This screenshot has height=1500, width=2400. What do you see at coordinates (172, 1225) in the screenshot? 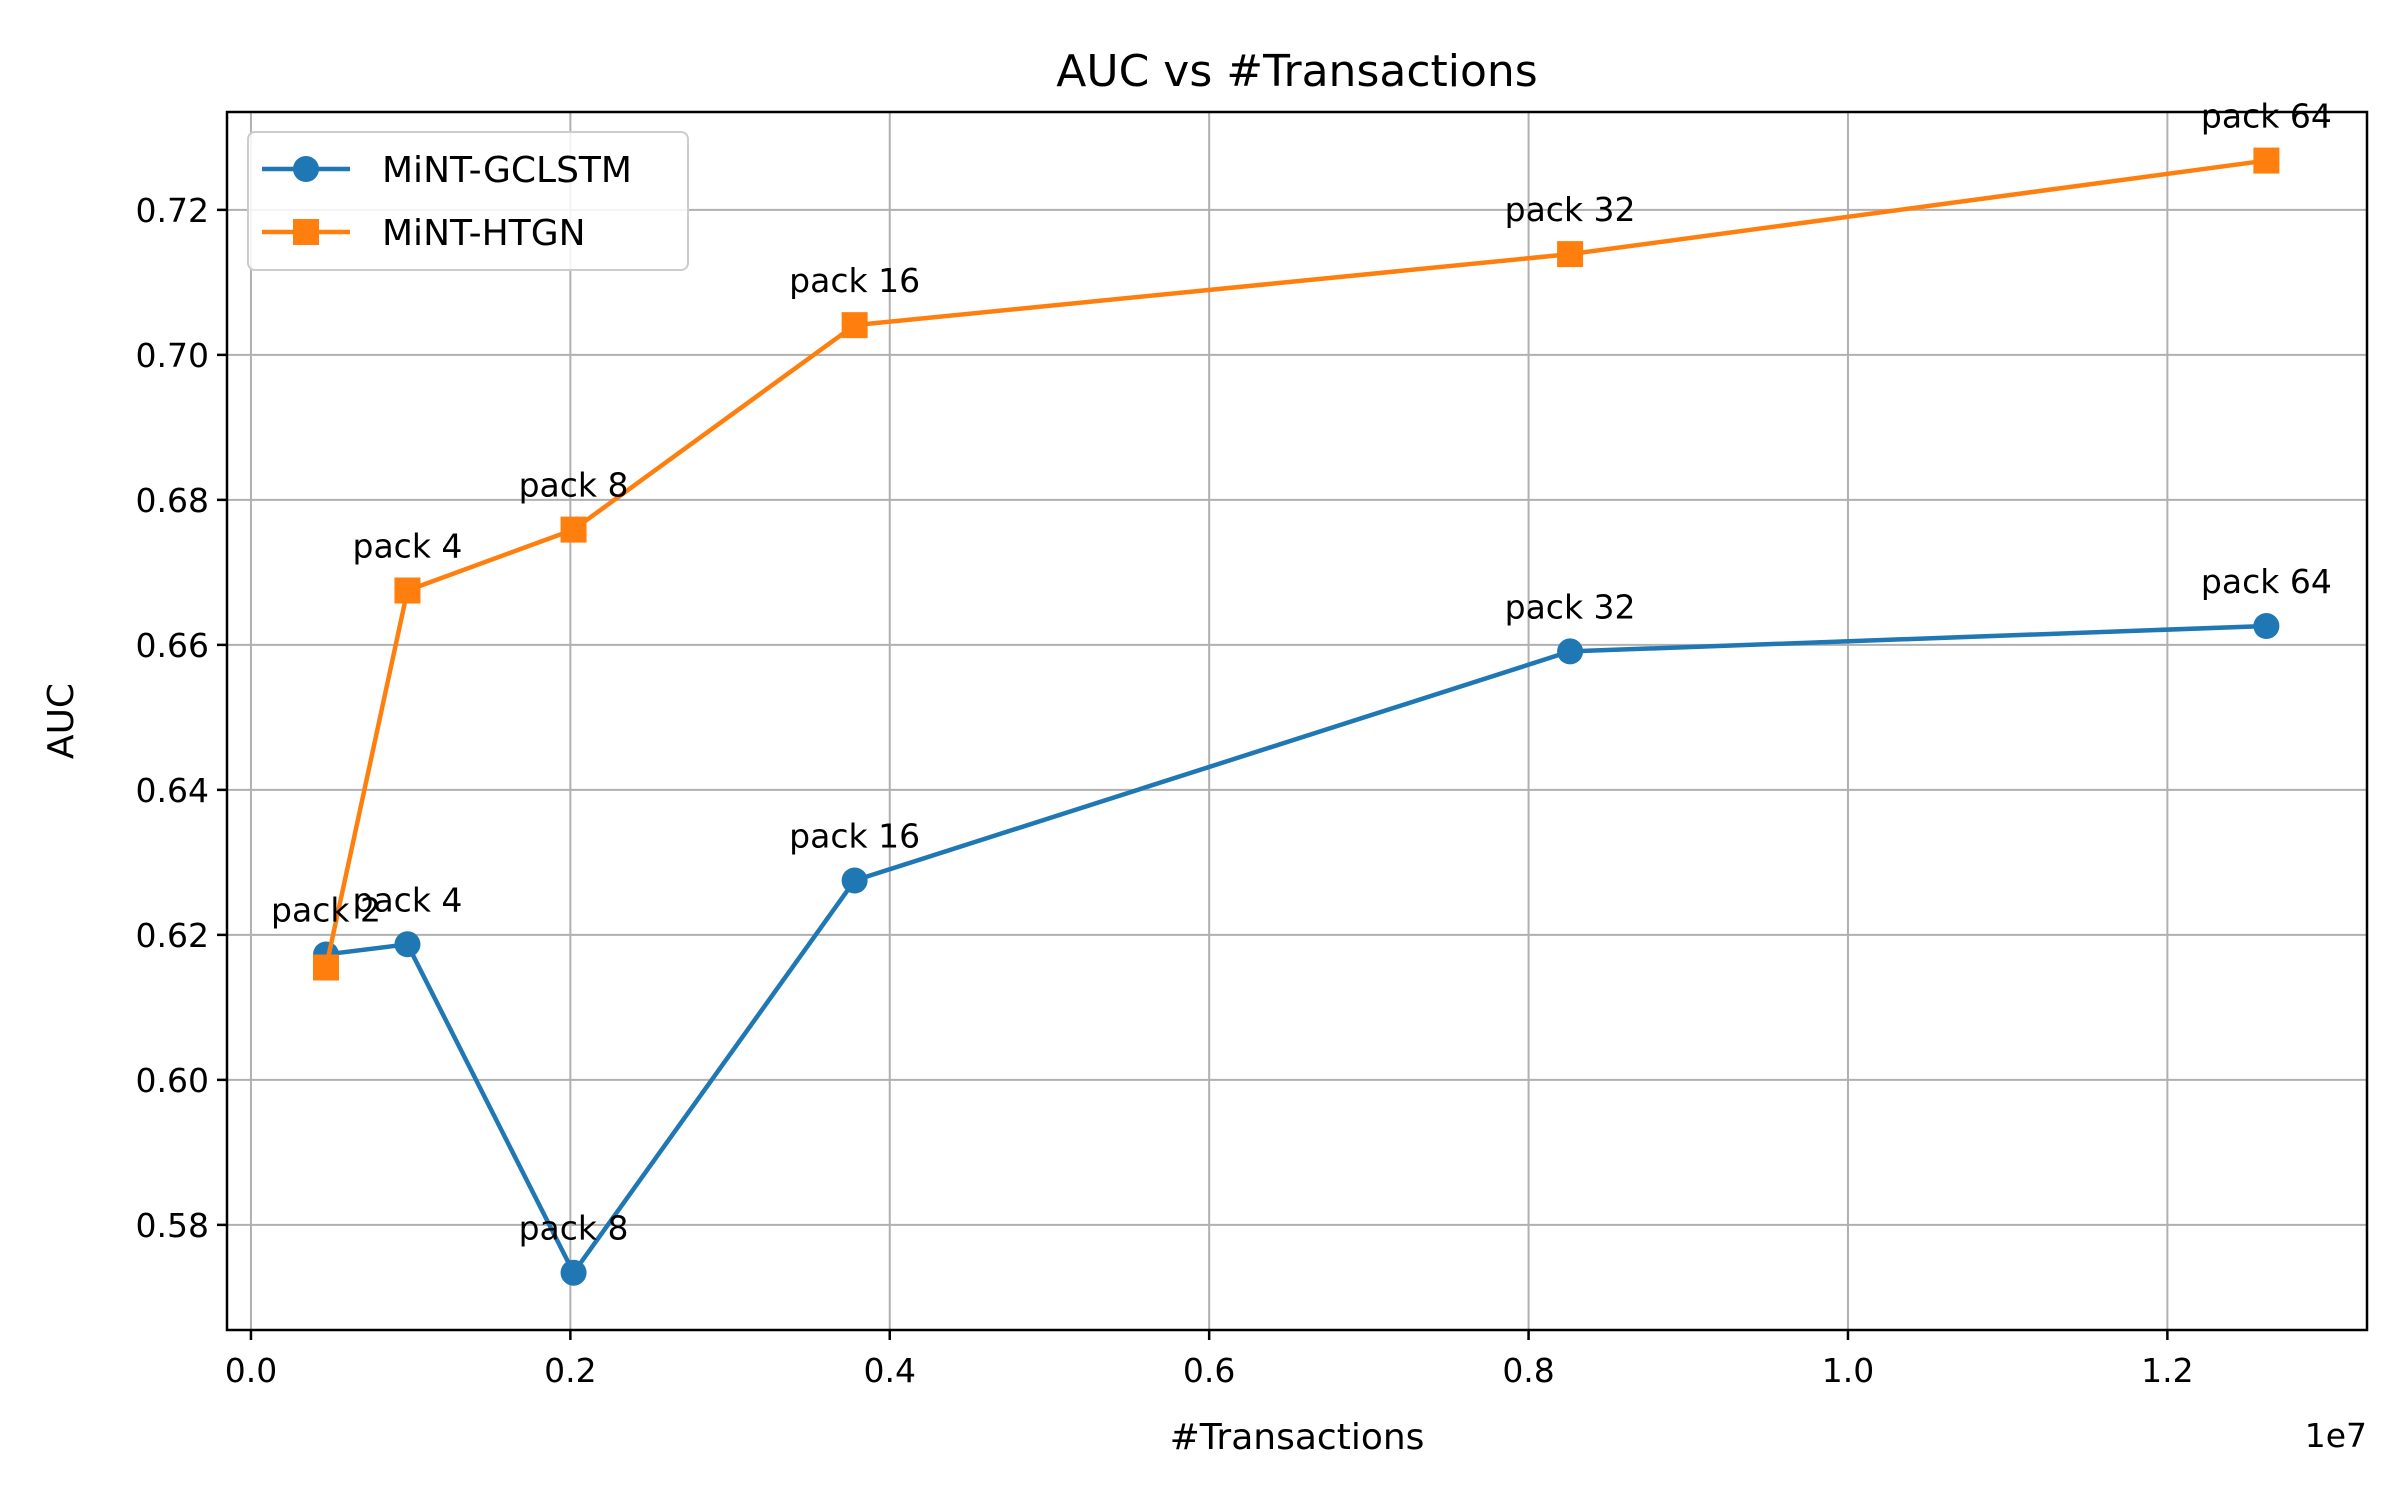
I see `y-tick-label: 0.58` at bounding box center [172, 1225].